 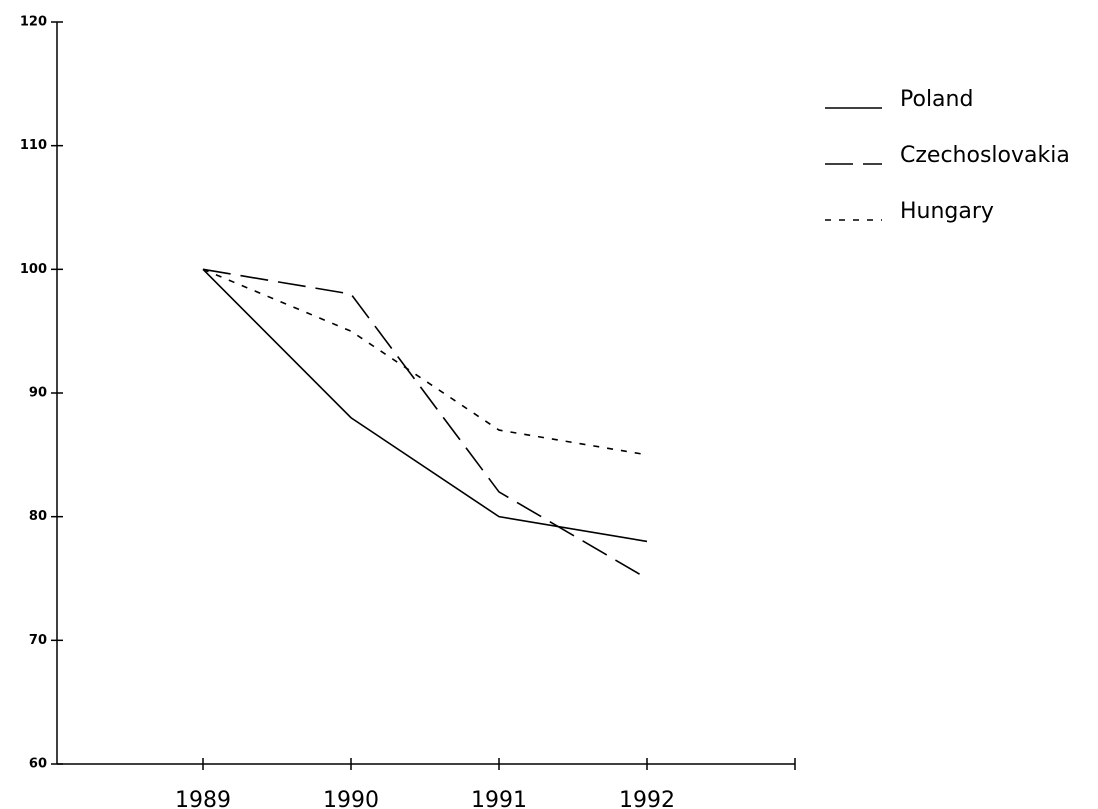 What do you see at coordinates (38, 764) in the screenshot?
I see `y-tick-label: 60` at bounding box center [38, 764].